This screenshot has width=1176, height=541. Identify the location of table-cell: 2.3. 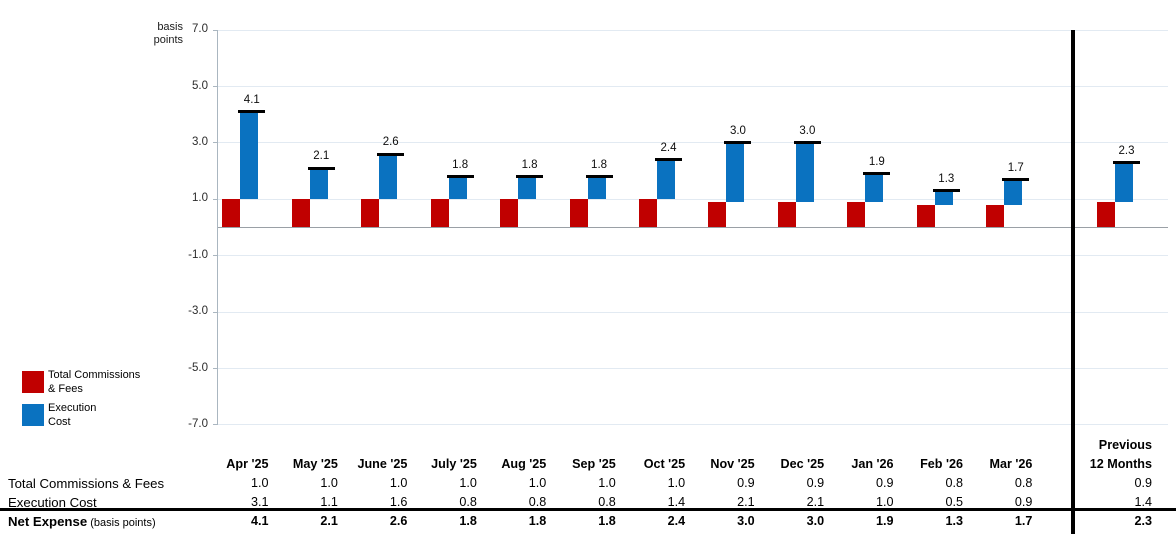
(1143, 521).